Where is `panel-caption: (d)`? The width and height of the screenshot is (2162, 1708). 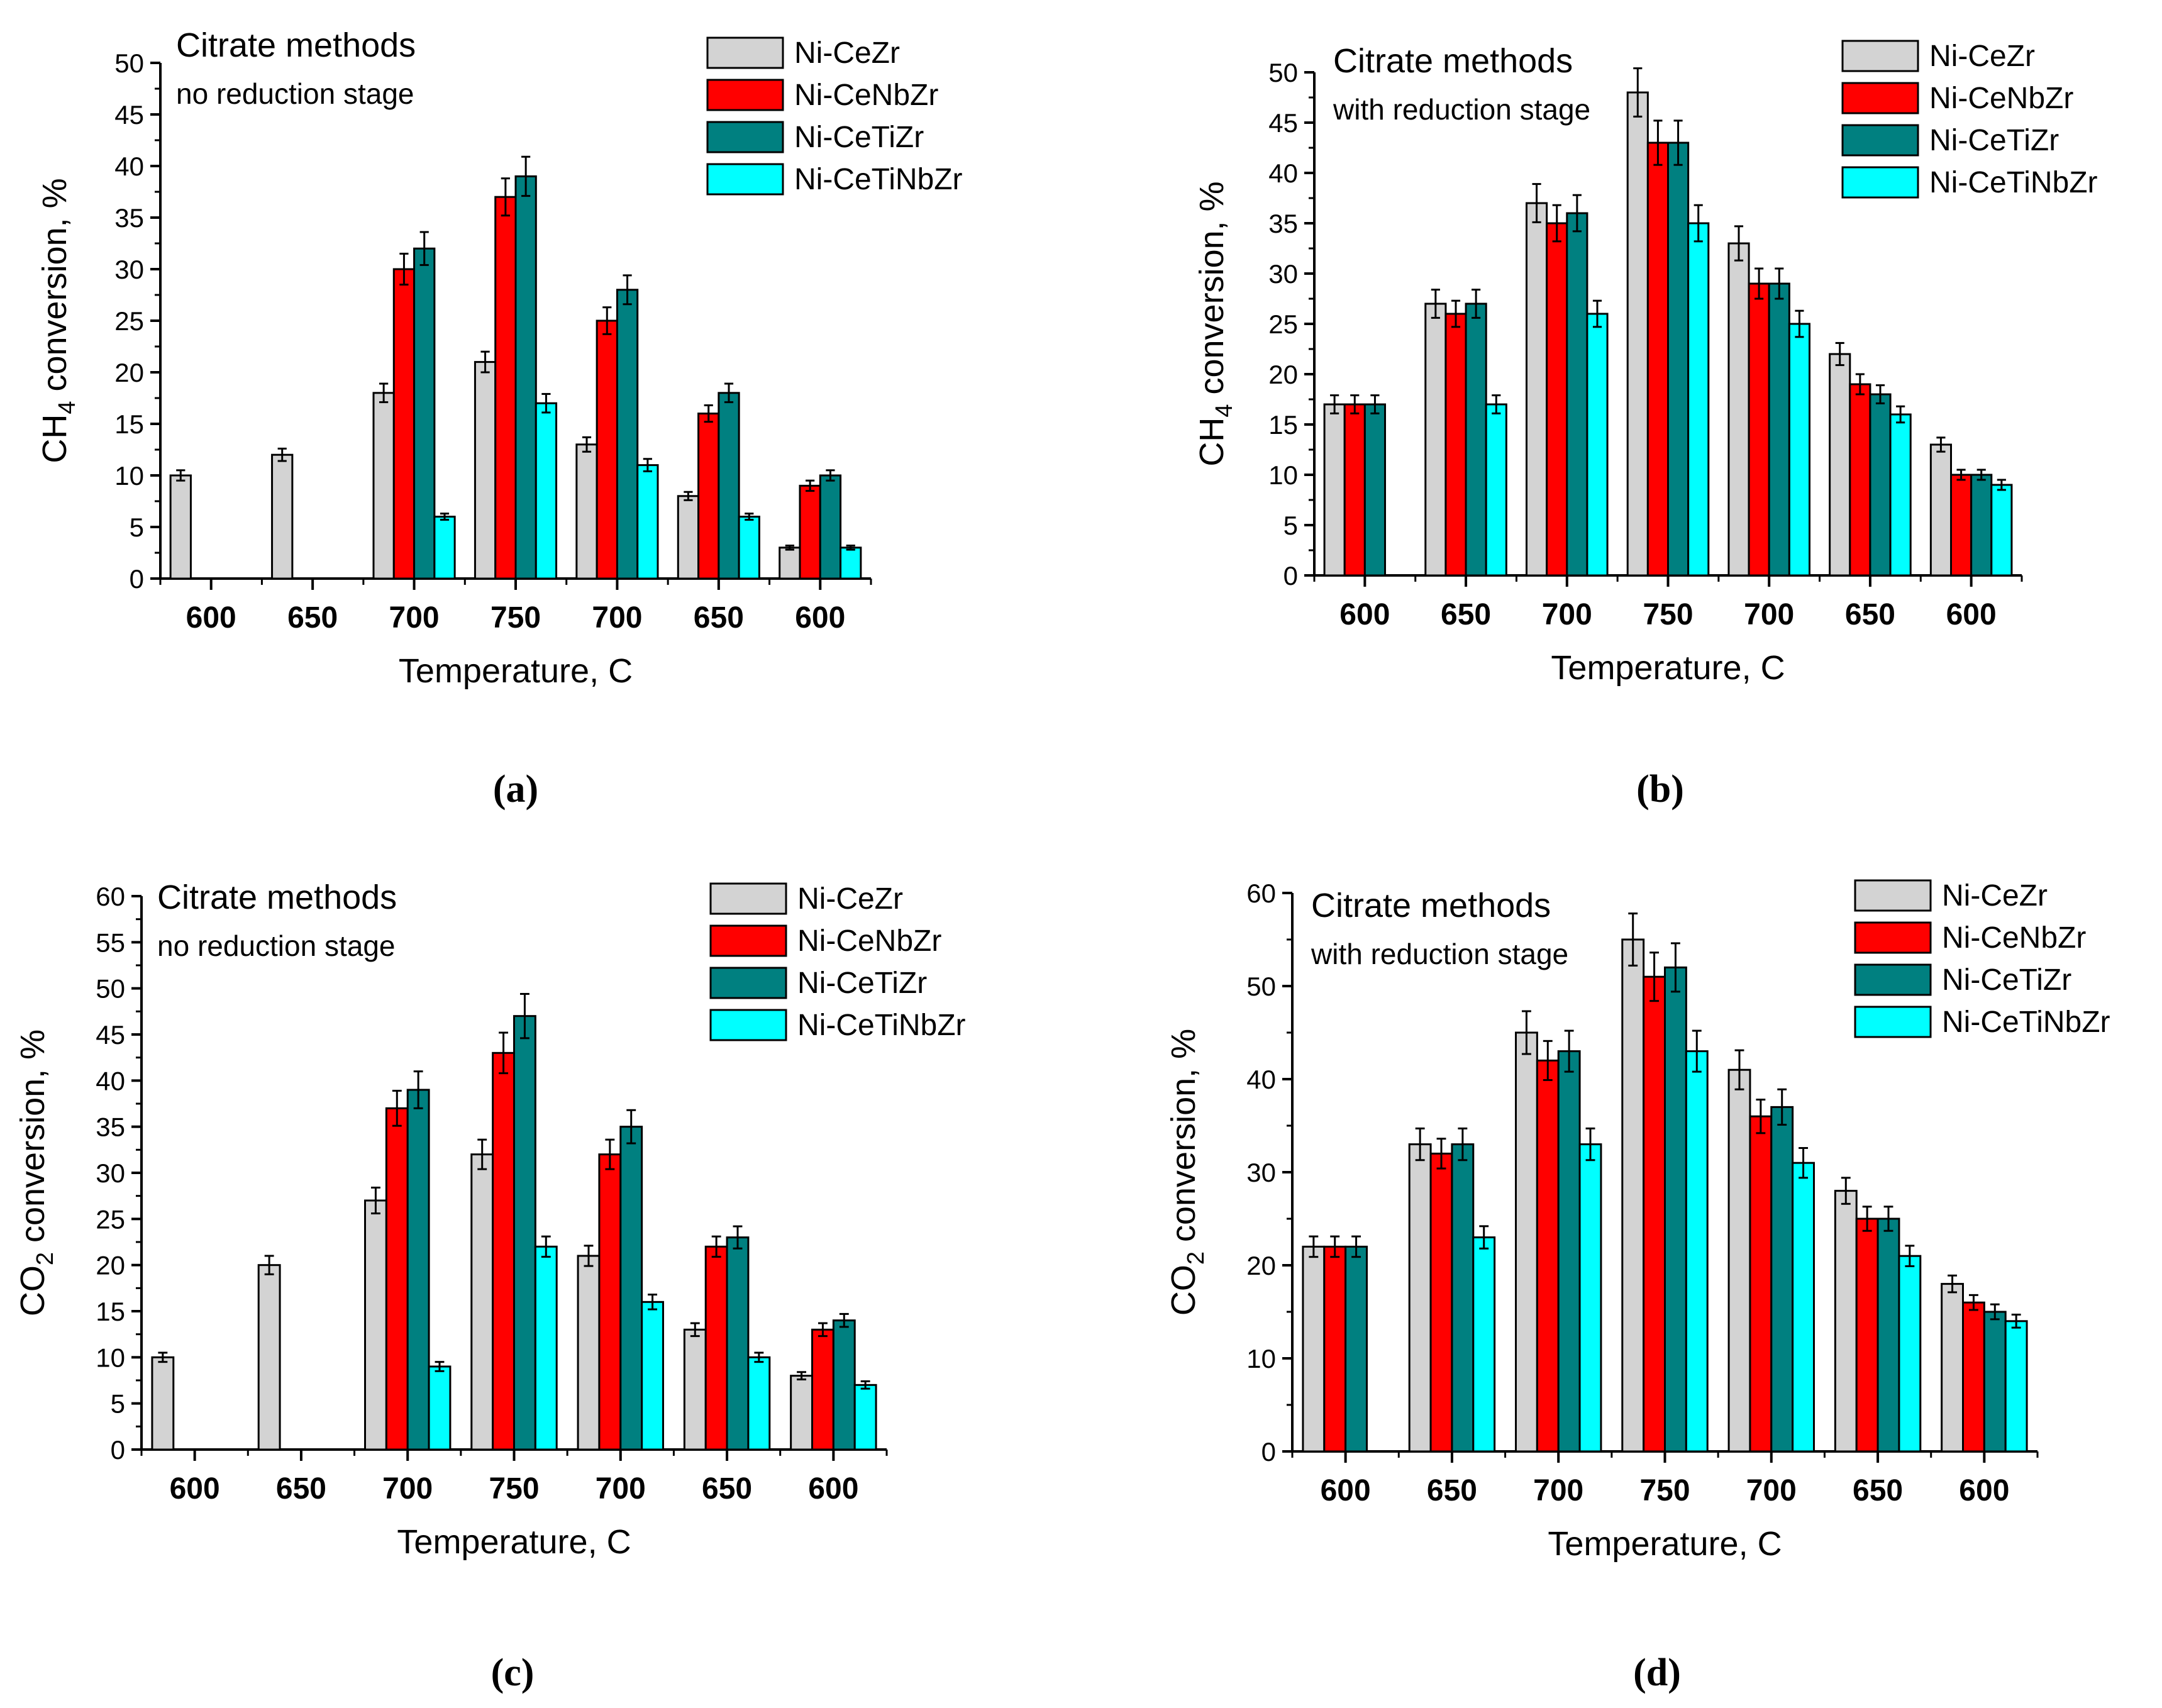 panel-caption: (d) is located at coordinates (1657, 1672).